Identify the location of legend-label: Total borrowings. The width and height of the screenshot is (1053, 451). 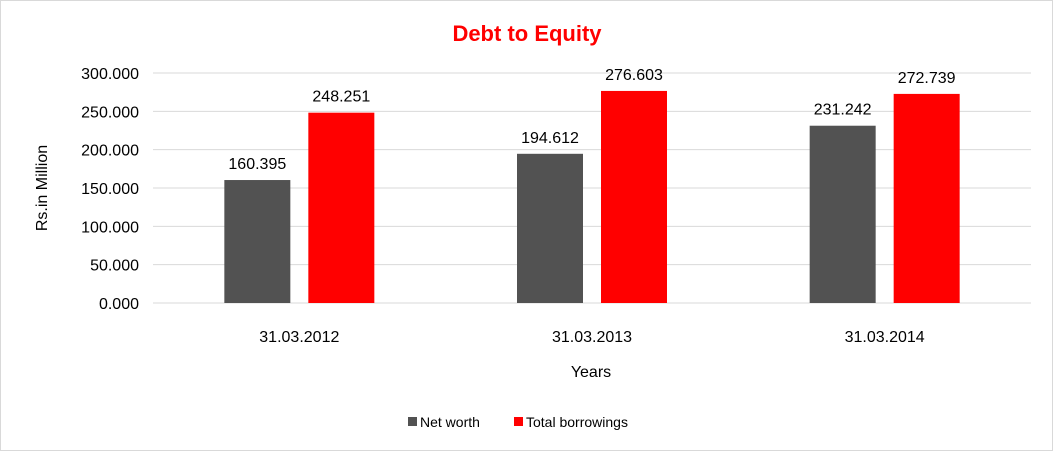
(577, 422).